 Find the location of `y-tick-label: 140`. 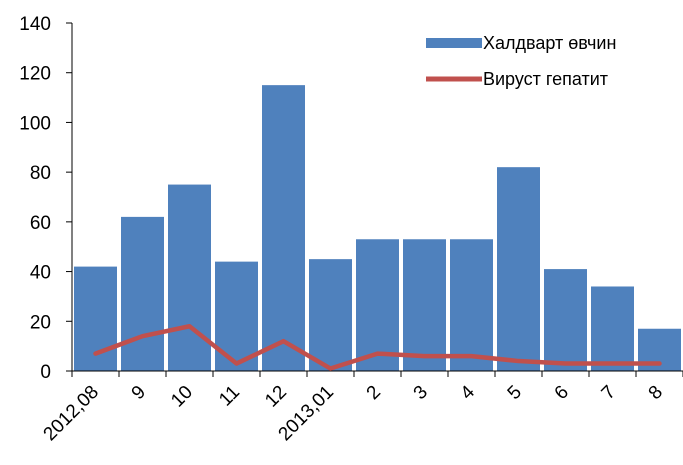

y-tick-label: 140 is located at coordinates (35, 24).